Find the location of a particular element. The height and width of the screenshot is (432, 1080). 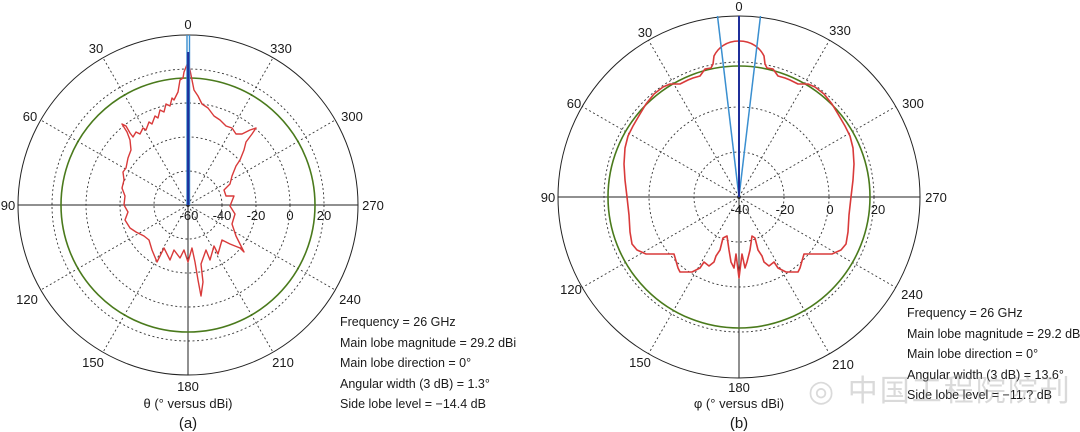

wechat-icon: ◎ is located at coordinates (822, 391).